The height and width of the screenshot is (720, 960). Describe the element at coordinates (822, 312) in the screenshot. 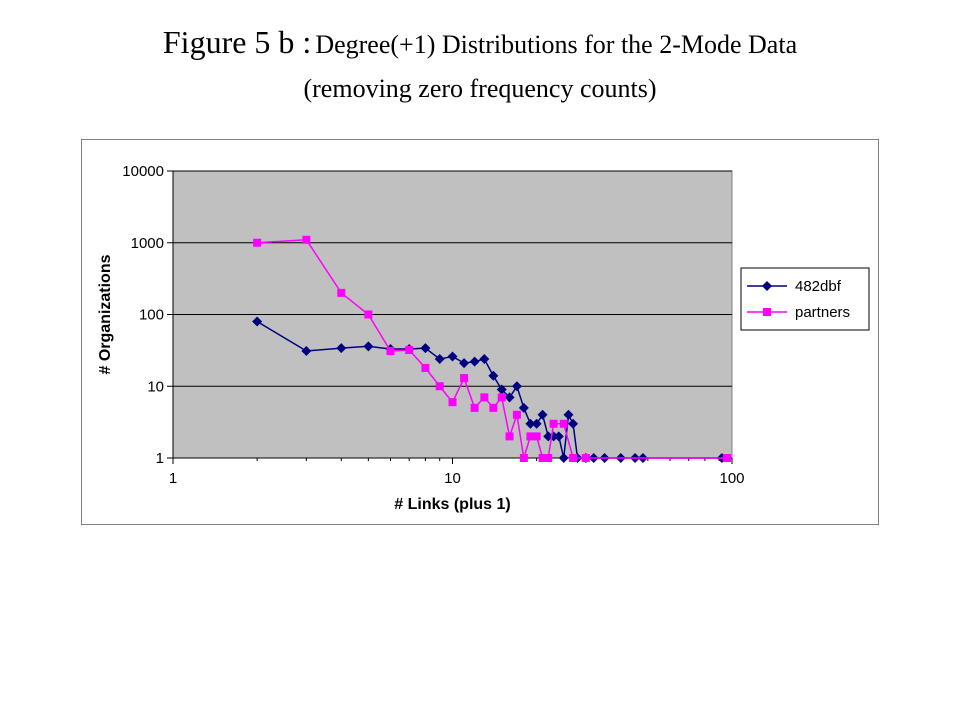

I see `legend-label-partners: partners` at that location.